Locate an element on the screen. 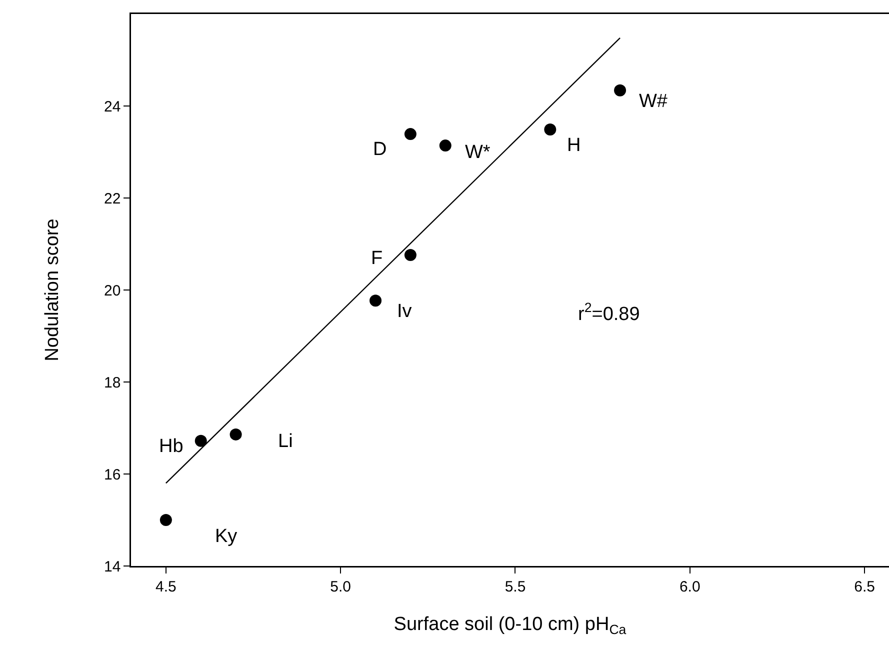 The width and height of the screenshot is (889, 662). annotation: Ky is located at coordinates (226, 536).